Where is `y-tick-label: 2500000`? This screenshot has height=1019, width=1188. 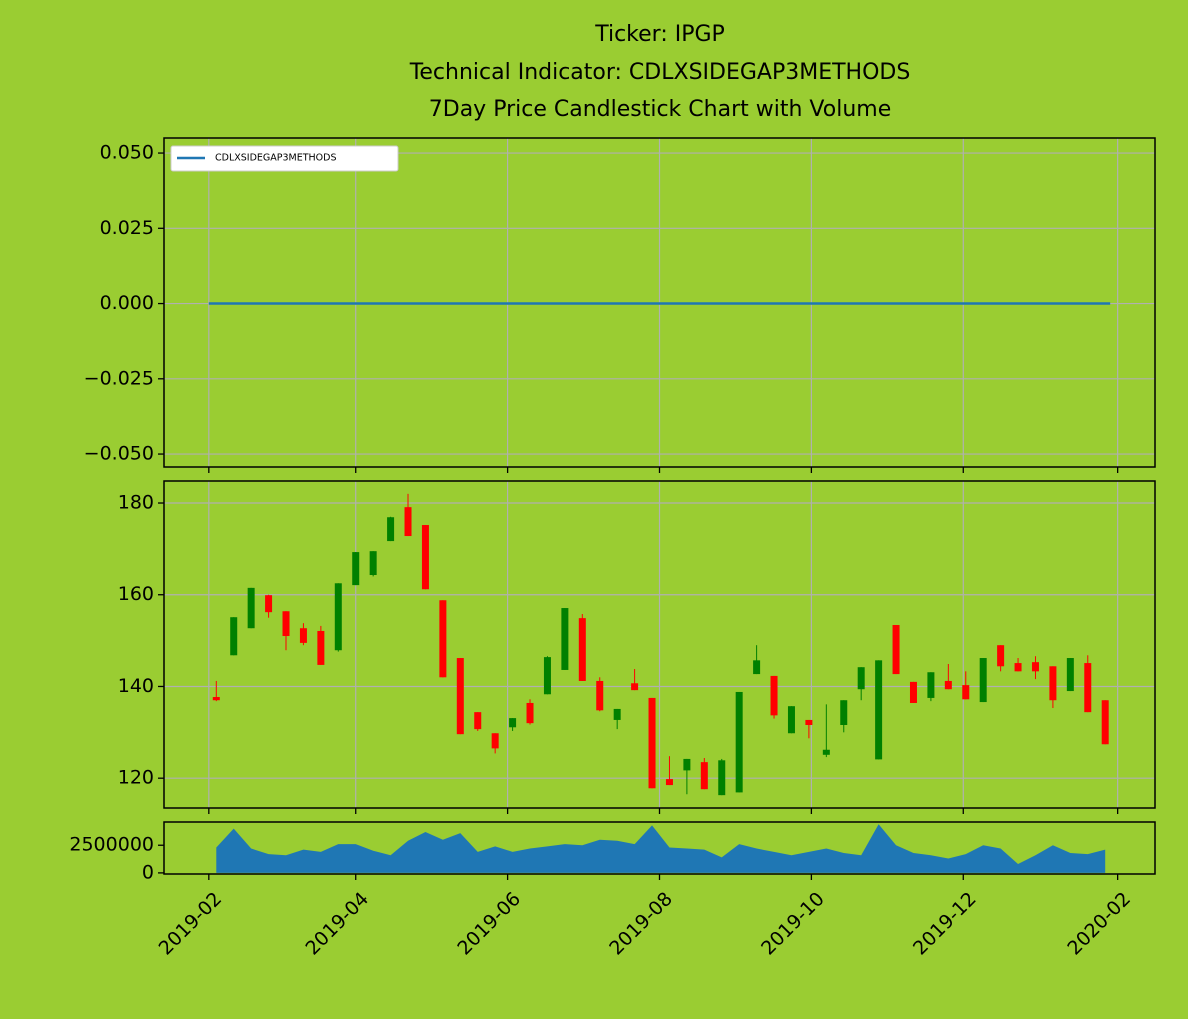
y-tick-label: 2500000 is located at coordinates (111, 845).